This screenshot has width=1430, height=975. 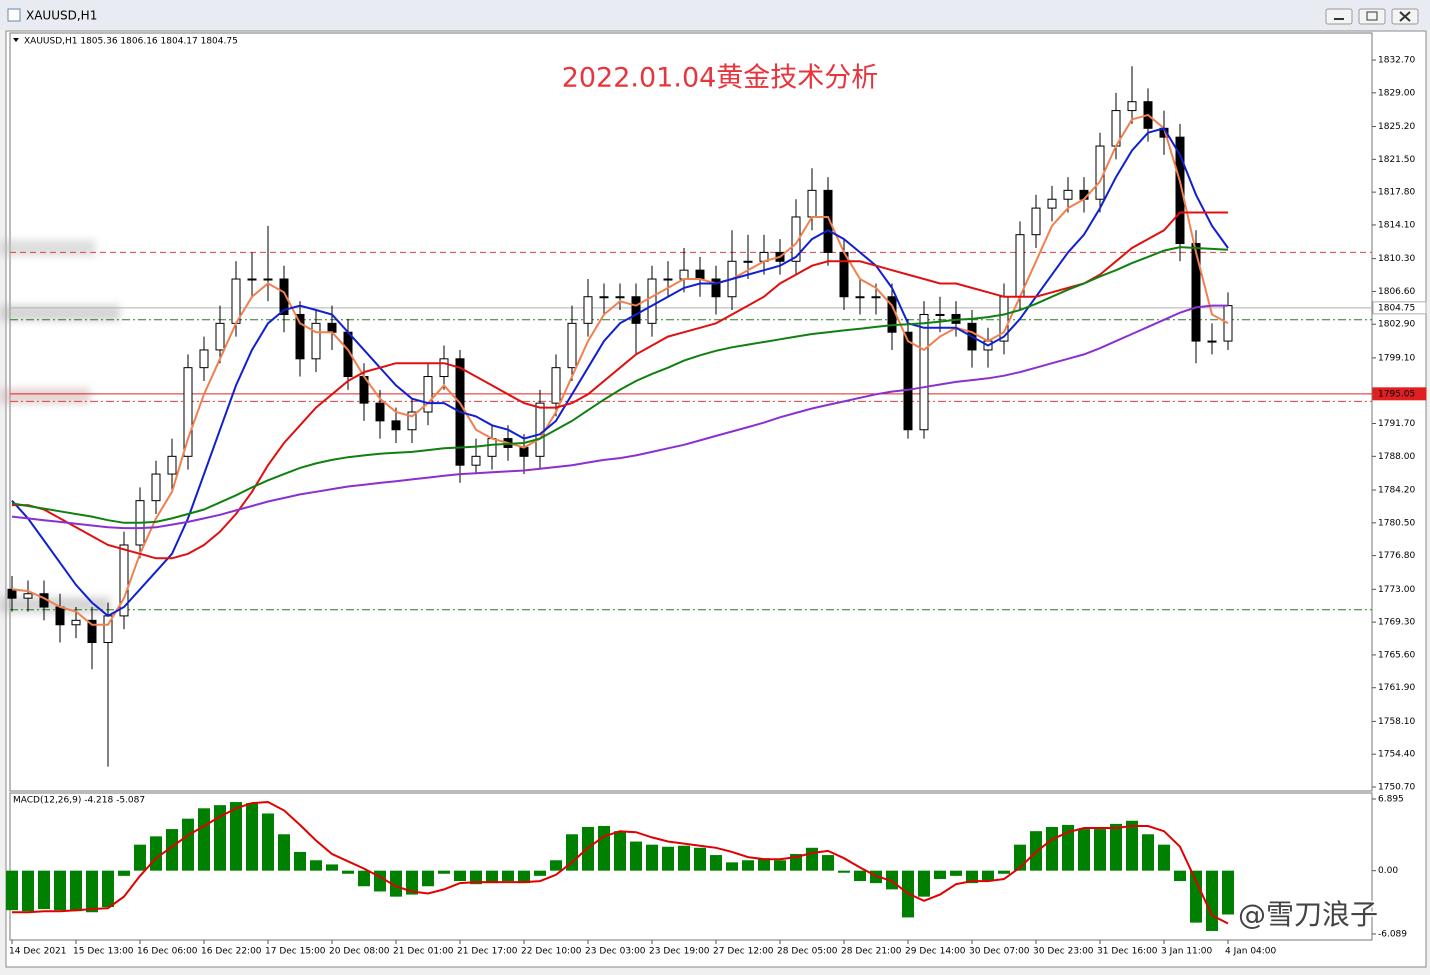 I want to click on y-tick-label: 1806.60, so click(x=1396, y=292).